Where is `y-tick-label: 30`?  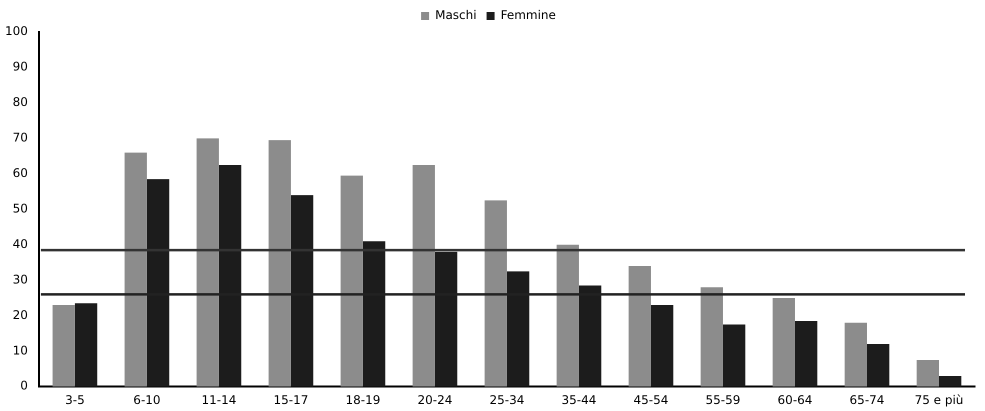
y-tick-label: 30 is located at coordinates (20, 279).